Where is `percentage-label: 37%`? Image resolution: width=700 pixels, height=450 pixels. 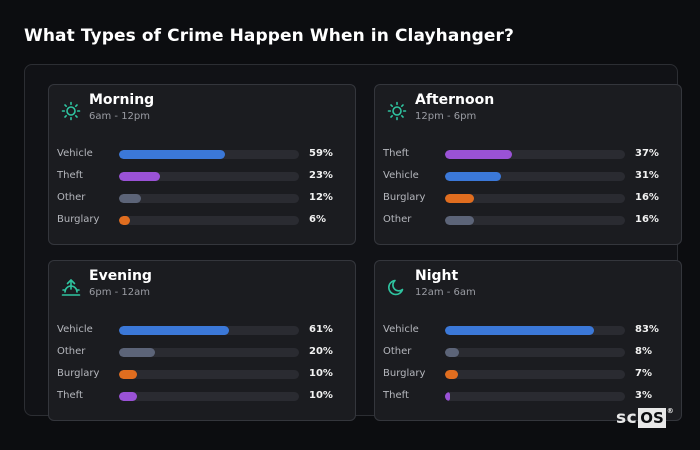
percentage-label: 37% is located at coordinates (647, 153).